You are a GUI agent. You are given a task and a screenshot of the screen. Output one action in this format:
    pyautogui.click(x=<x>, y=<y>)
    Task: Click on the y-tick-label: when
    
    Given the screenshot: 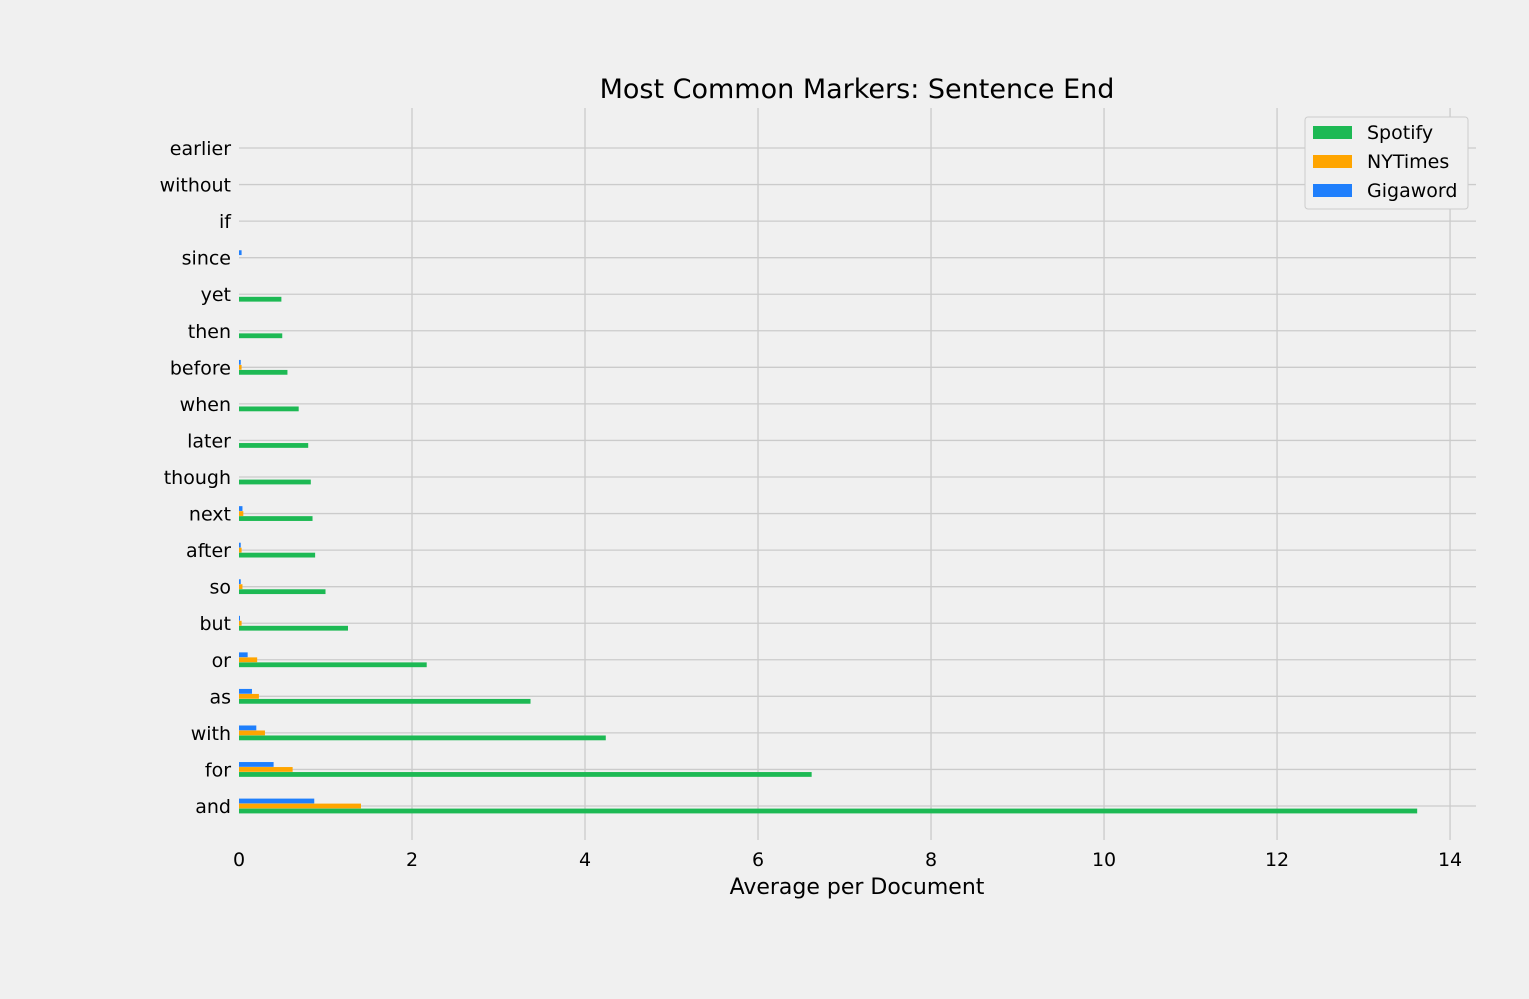 What is the action you would take?
    pyautogui.click(x=205, y=405)
    